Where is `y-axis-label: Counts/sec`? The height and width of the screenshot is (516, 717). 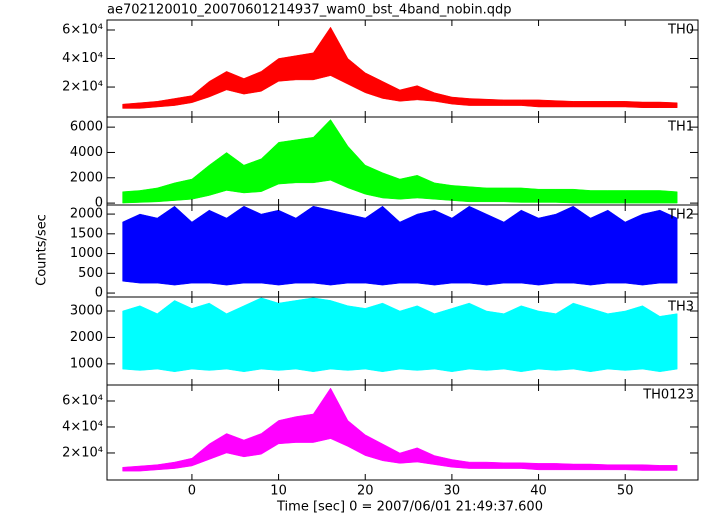 y-axis-label: Counts/sec is located at coordinates (42, 250).